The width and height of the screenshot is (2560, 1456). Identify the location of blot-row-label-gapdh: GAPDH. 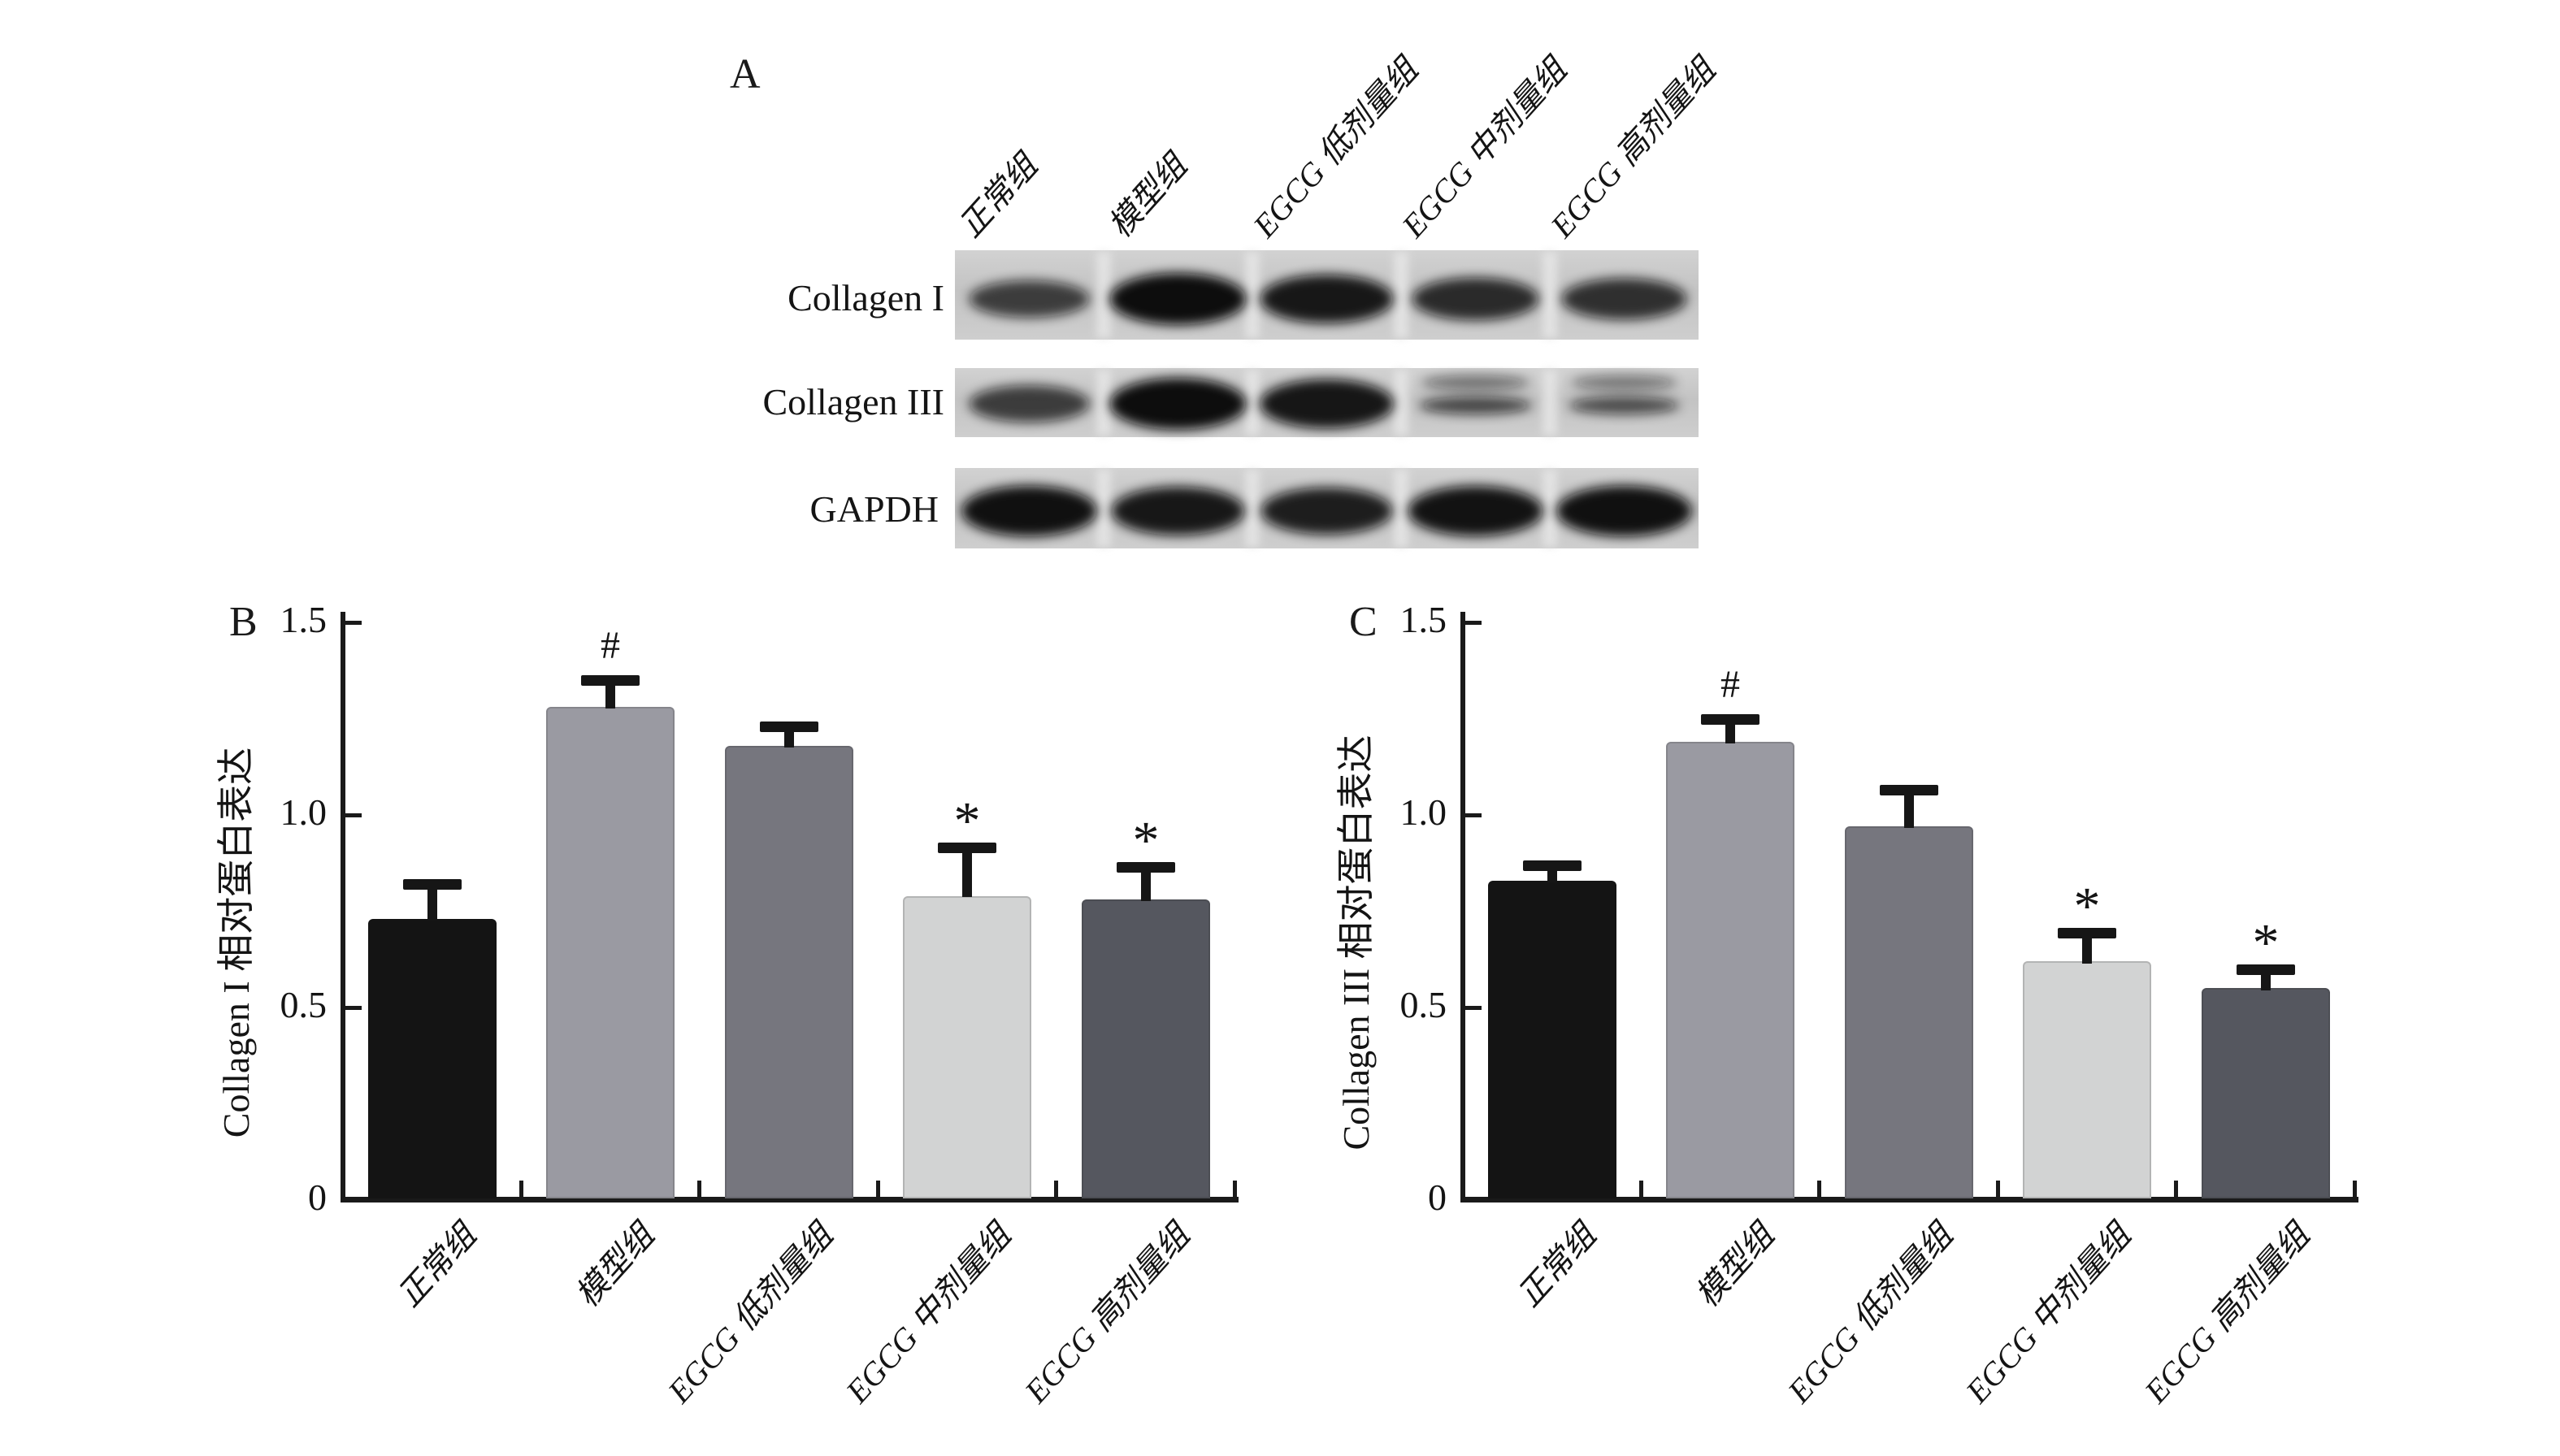
(874, 509).